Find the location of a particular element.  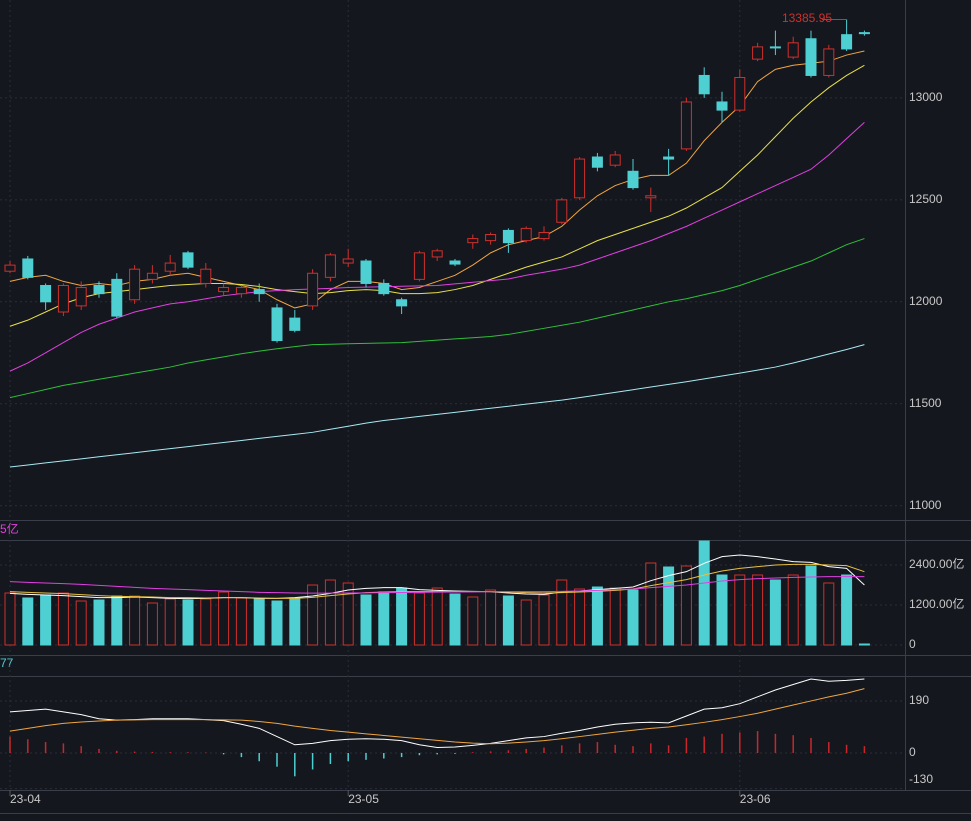

high-annotation: 13385.95 is located at coordinates (807, 18).